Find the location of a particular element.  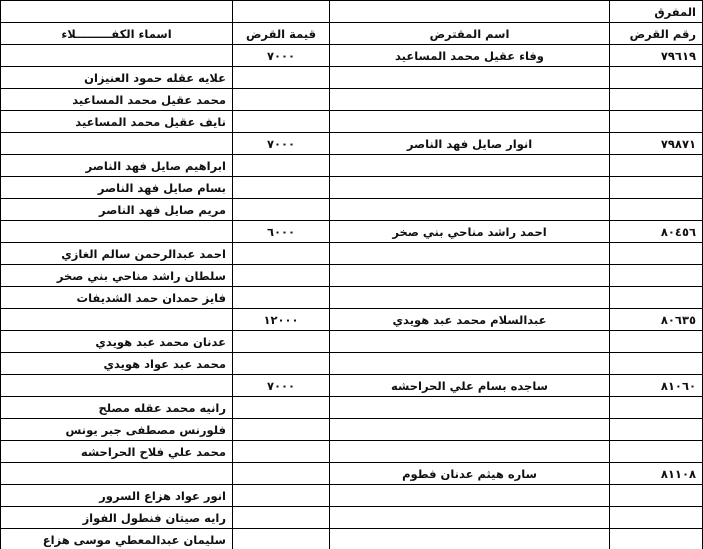

borrower-name: احمد راشد مناحي بني صخر is located at coordinates (469, 231).